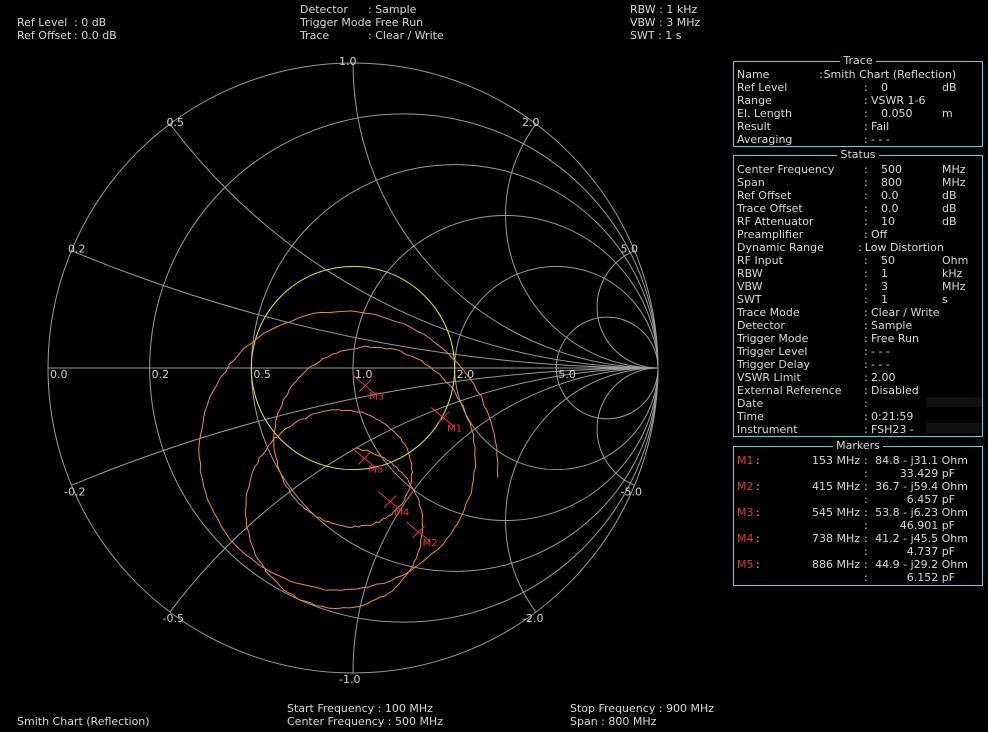  I want to click on status-field-key: Trigger Mode, so click(773, 338).